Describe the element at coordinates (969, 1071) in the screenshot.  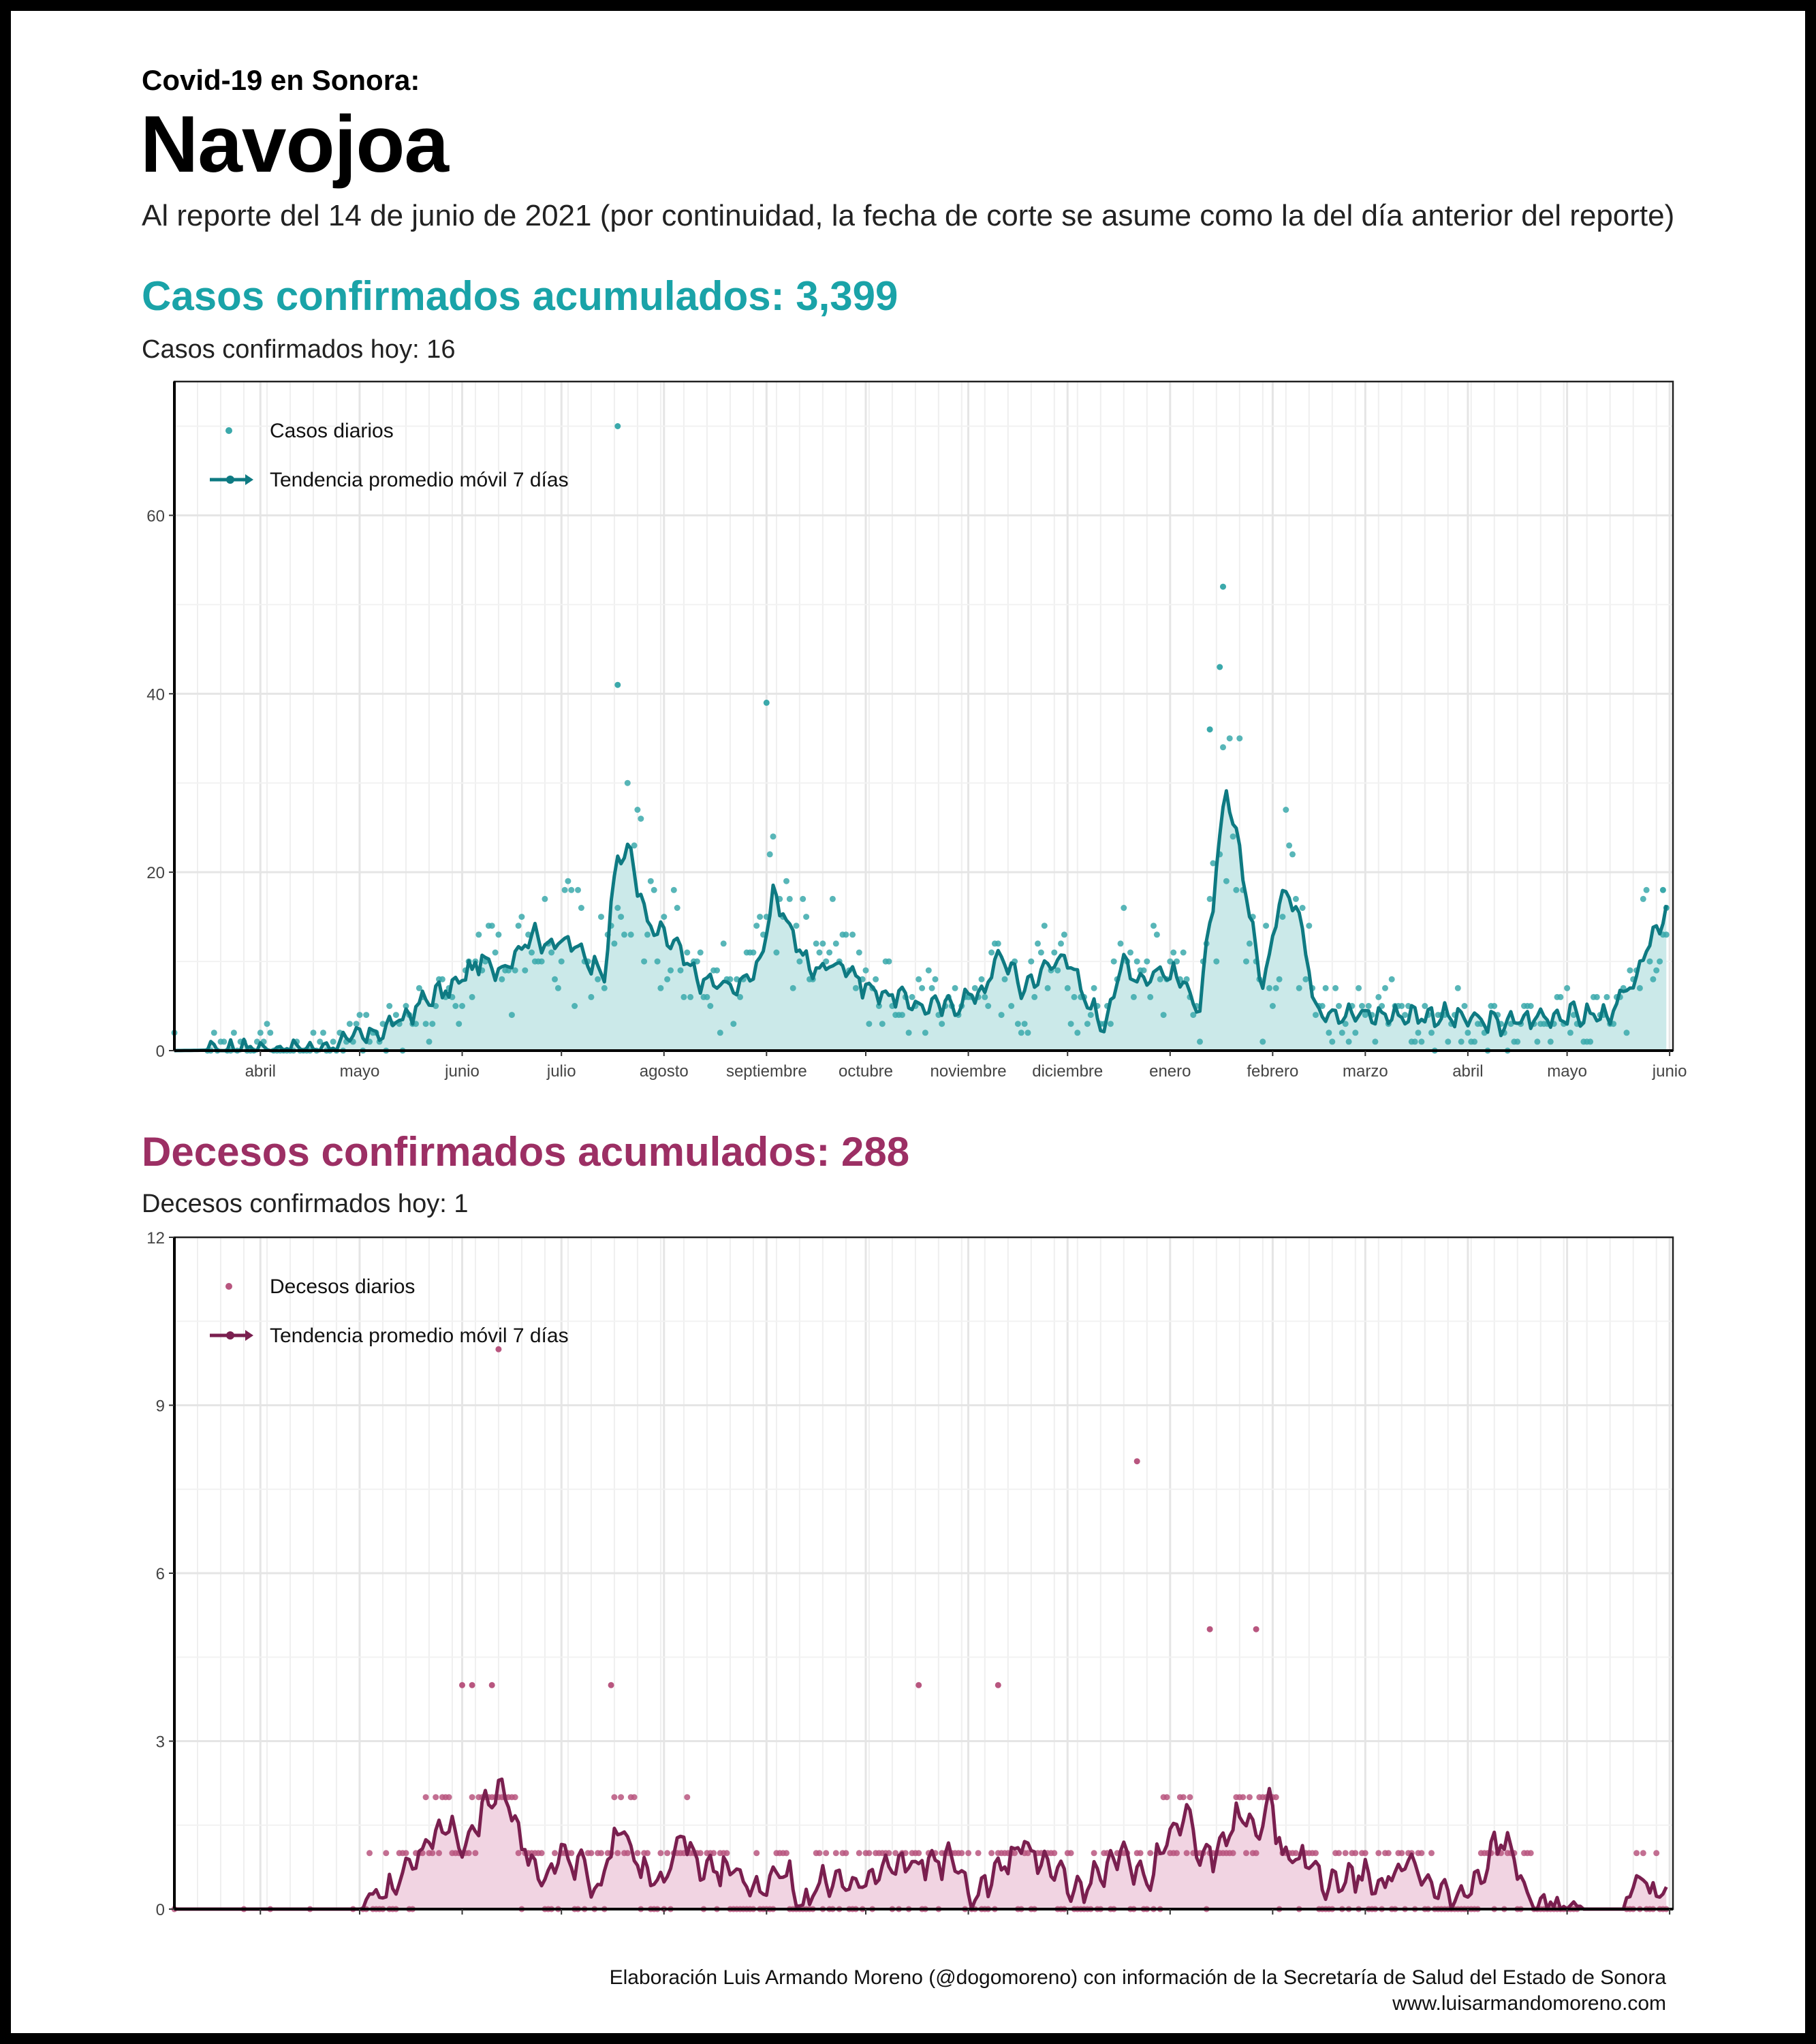
I see `x-tick-label: noviembre` at that location.